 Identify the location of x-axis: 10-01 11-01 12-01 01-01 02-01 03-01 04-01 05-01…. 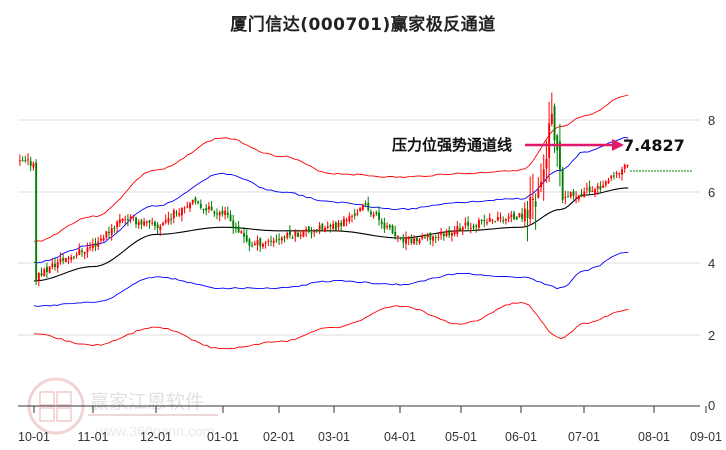
(370, 424).